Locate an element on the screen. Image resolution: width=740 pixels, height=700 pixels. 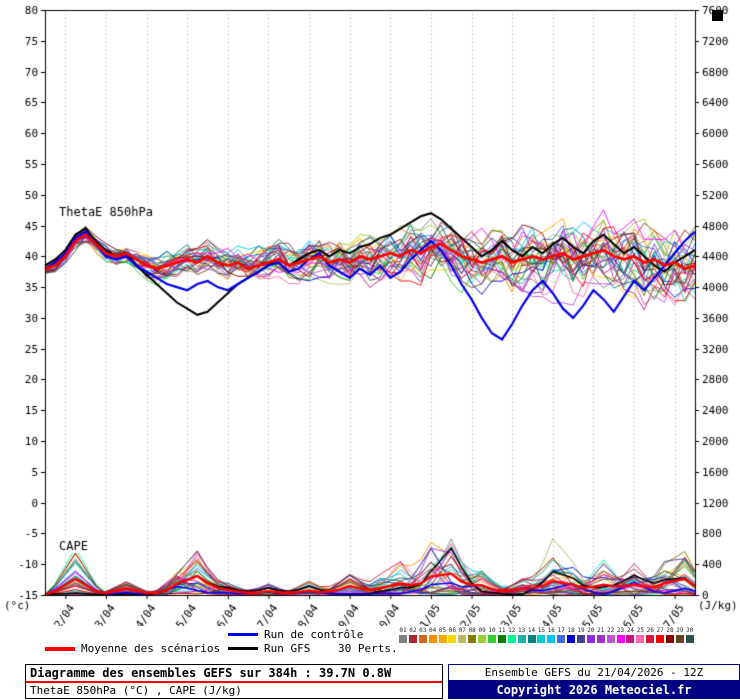
chart-subtitle: ThetaE 850hPa (°C) , CAPE (J/kg) is located at coordinates (136, 690).